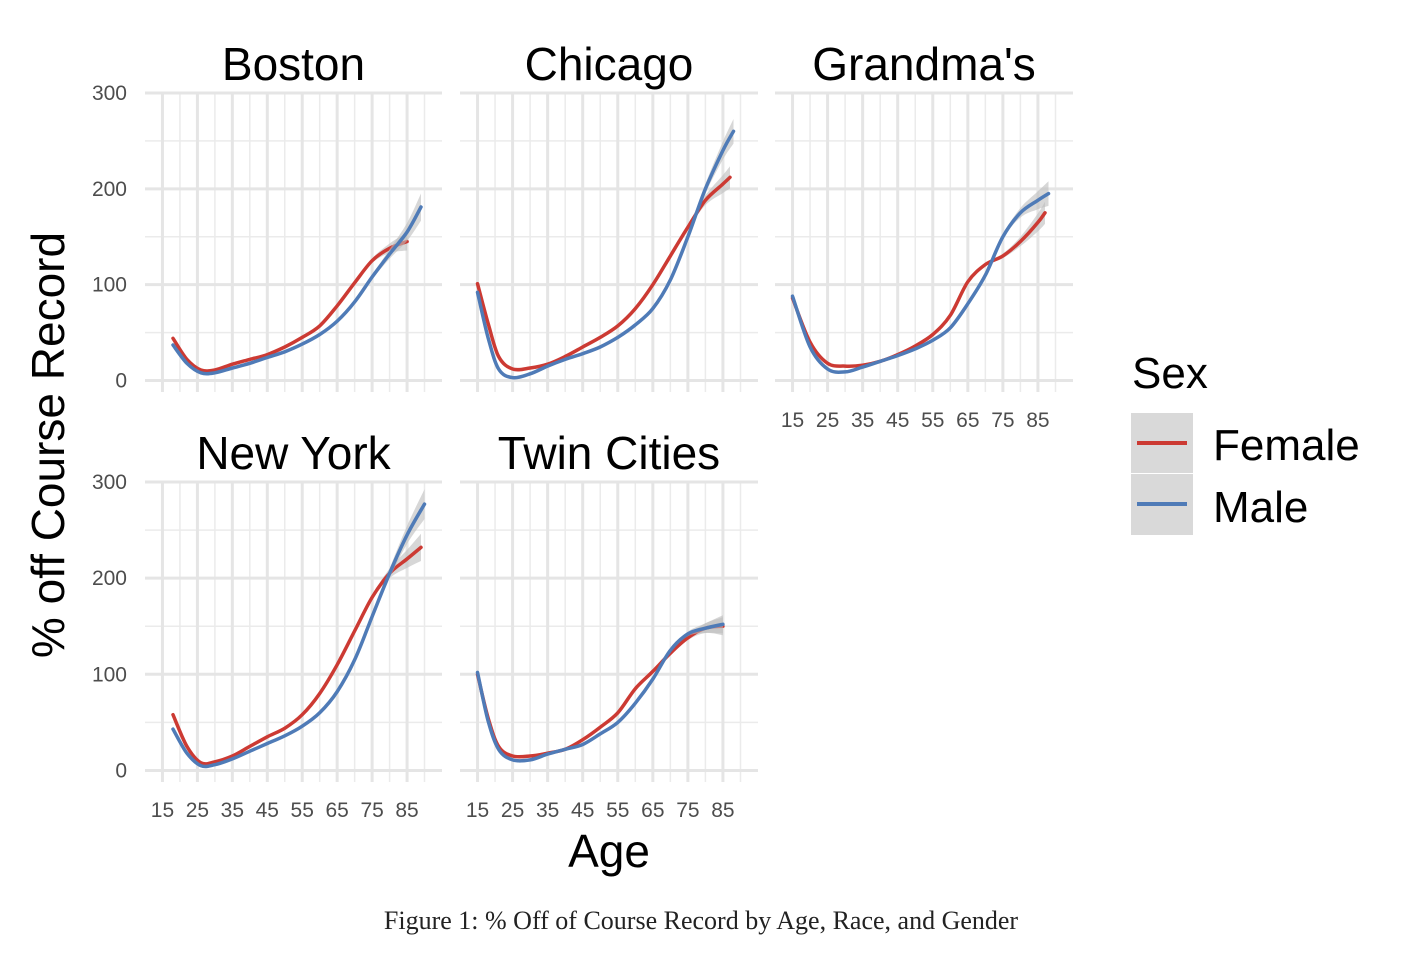 This screenshot has height=968, width=1402. I want to click on confidence-band-female, so click(603, 269).